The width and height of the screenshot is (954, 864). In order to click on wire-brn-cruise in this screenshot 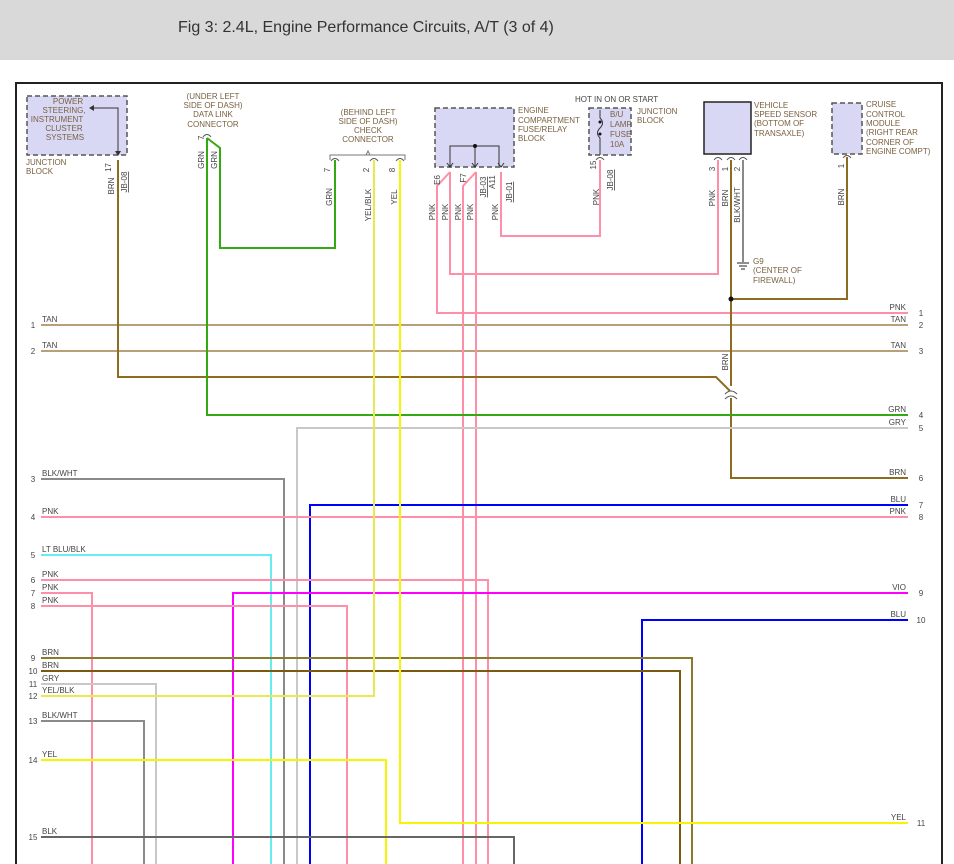, I will do `click(789, 228)`.